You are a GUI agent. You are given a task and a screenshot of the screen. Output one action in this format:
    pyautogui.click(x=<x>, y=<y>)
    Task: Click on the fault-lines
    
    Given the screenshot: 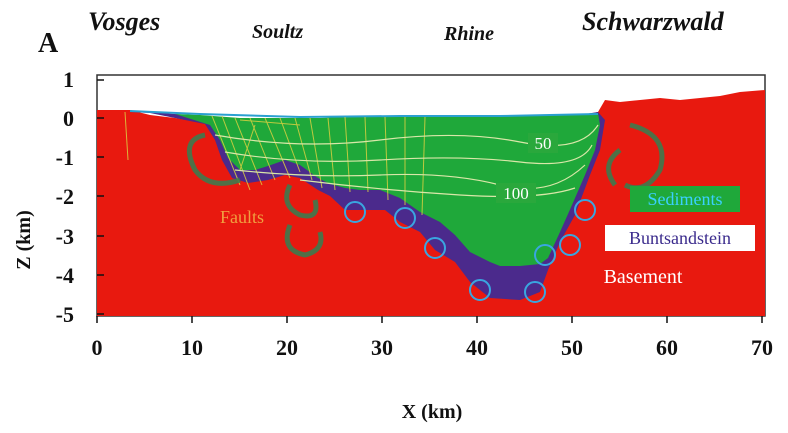 What is the action you would take?
    pyautogui.click(x=275, y=163)
    